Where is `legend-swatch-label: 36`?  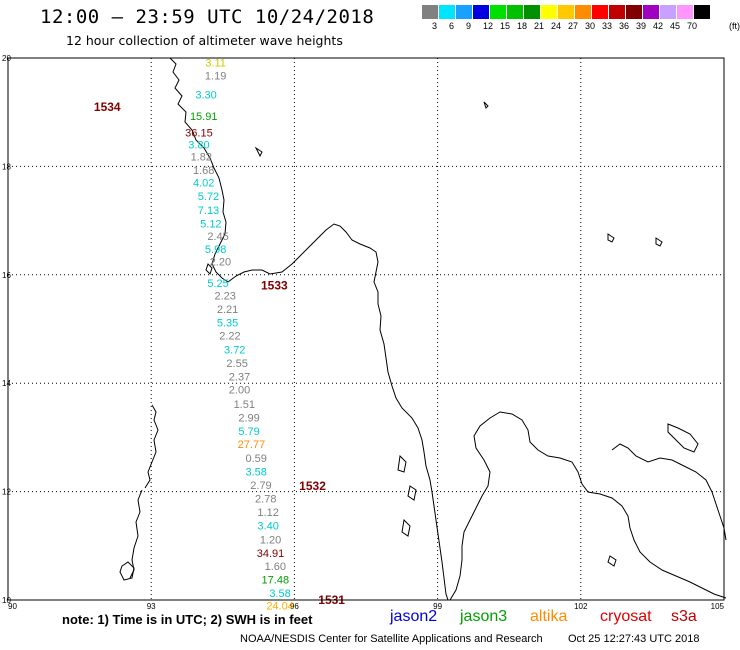 legend-swatch-label: 36 is located at coordinates (624, 26).